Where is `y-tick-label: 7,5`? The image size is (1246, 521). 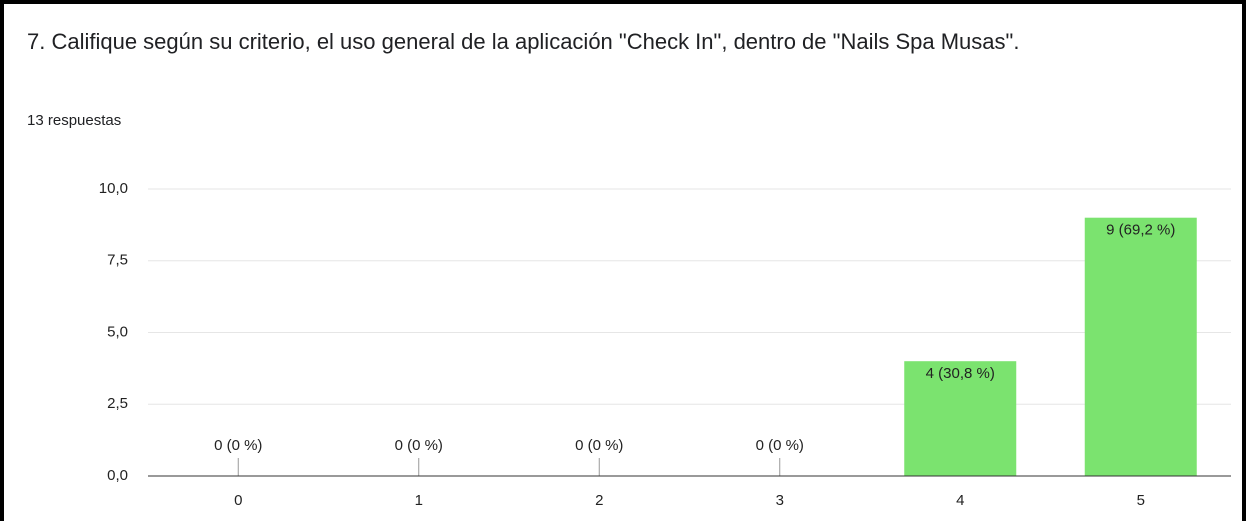 y-tick-label: 7,5 is located at coordinates (117, 260).